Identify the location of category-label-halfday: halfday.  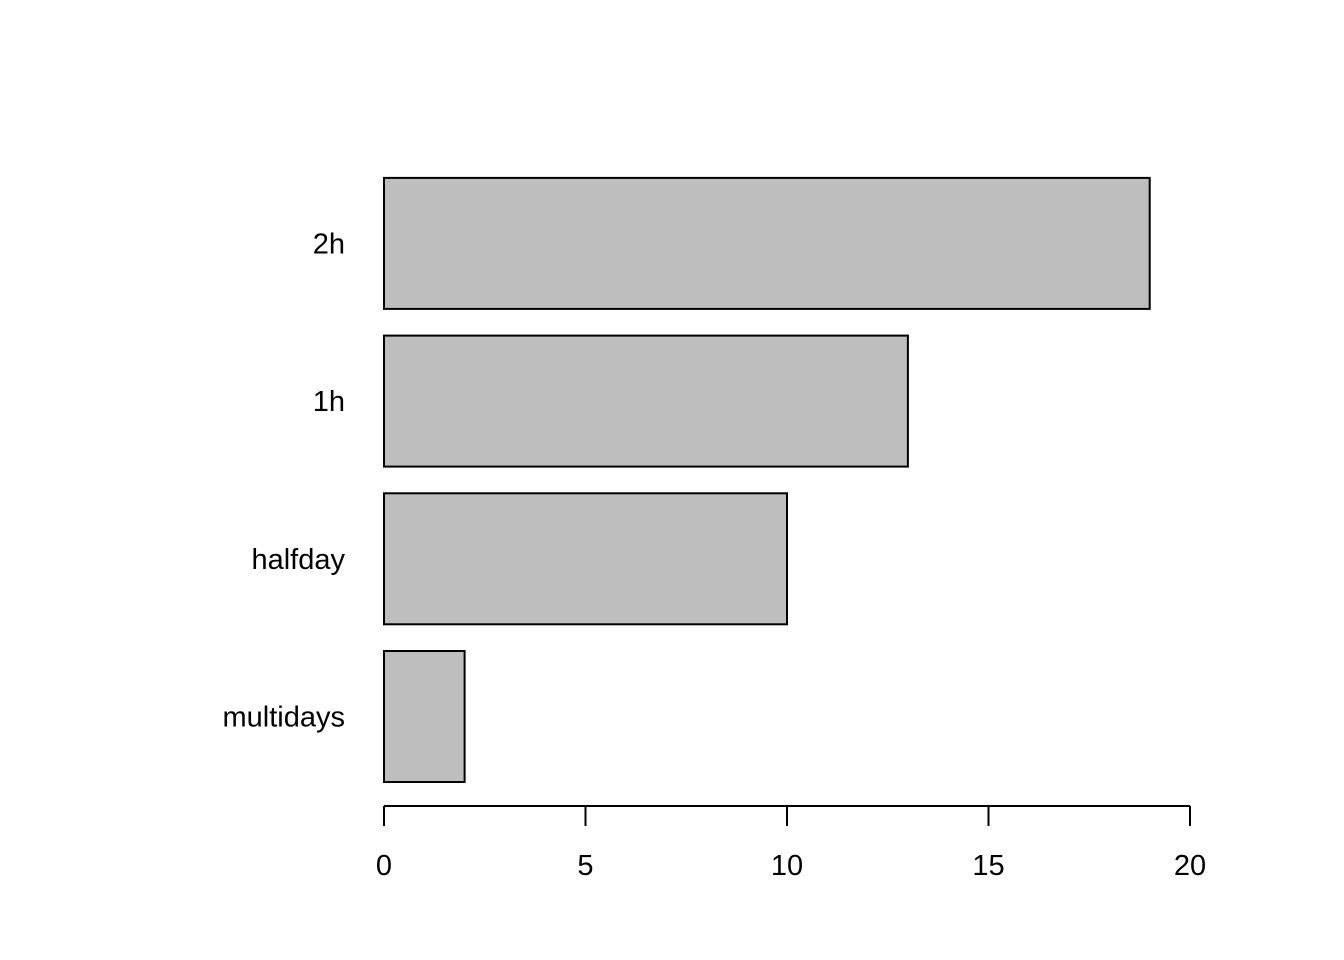
(298, 560).